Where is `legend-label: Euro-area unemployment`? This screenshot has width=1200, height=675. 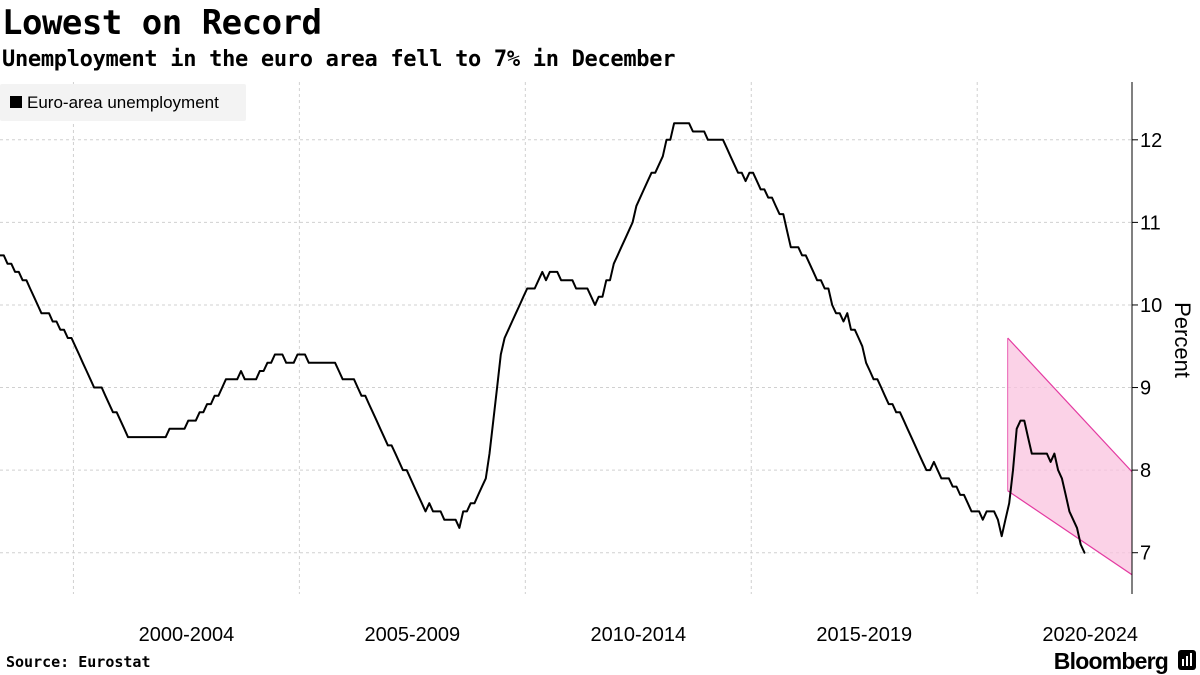
legend-label: Euro-area unemployment is located at coordinates (123, 102).